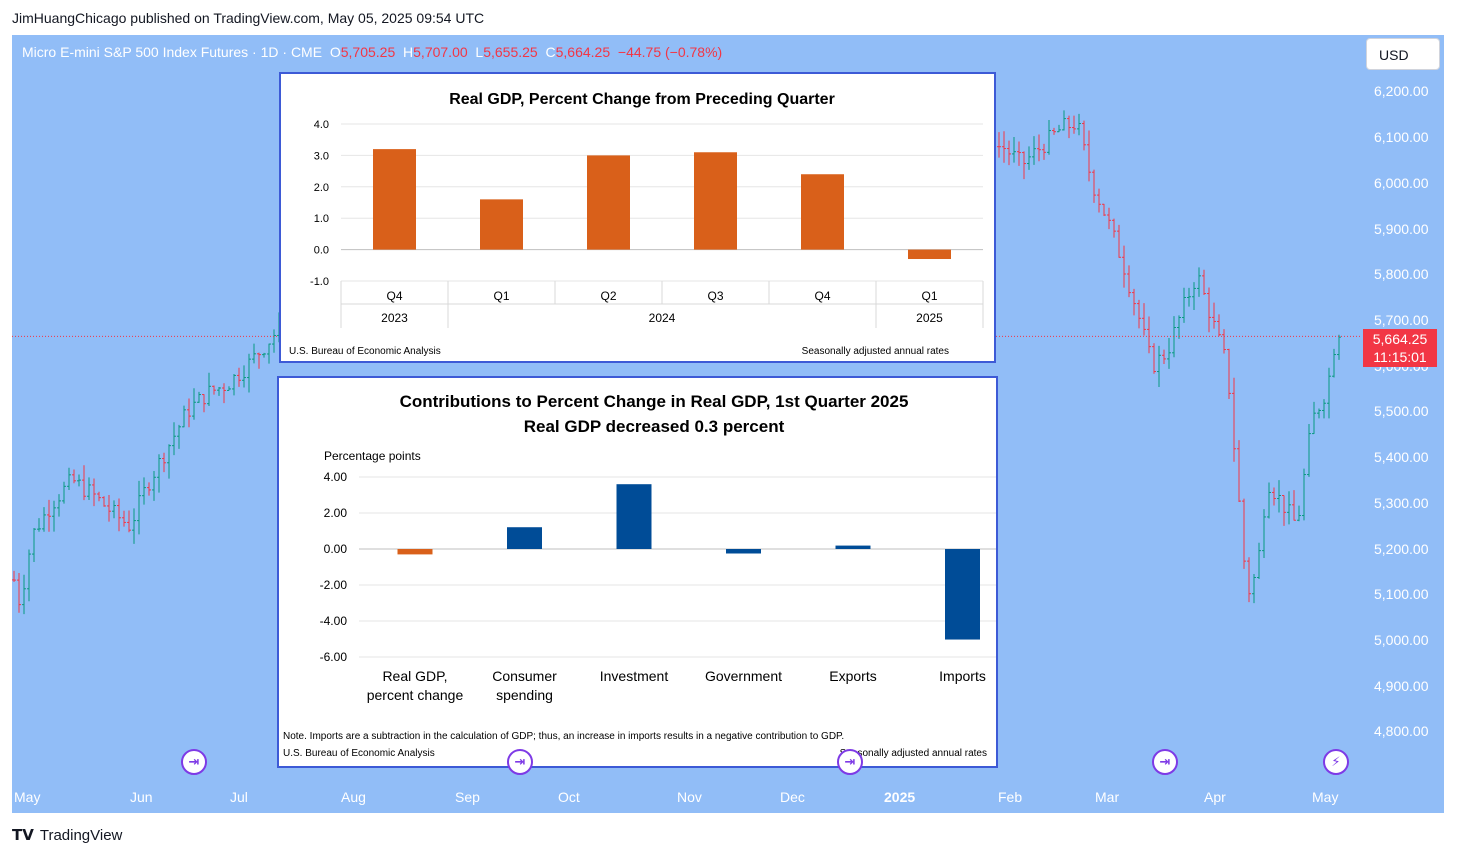 Image resolution: width=1457 pixels, height=858 pixels. Describe the element at coordinates (1401, 274) in the screenshot. I see `price-tick: 5,800.00` at that location.